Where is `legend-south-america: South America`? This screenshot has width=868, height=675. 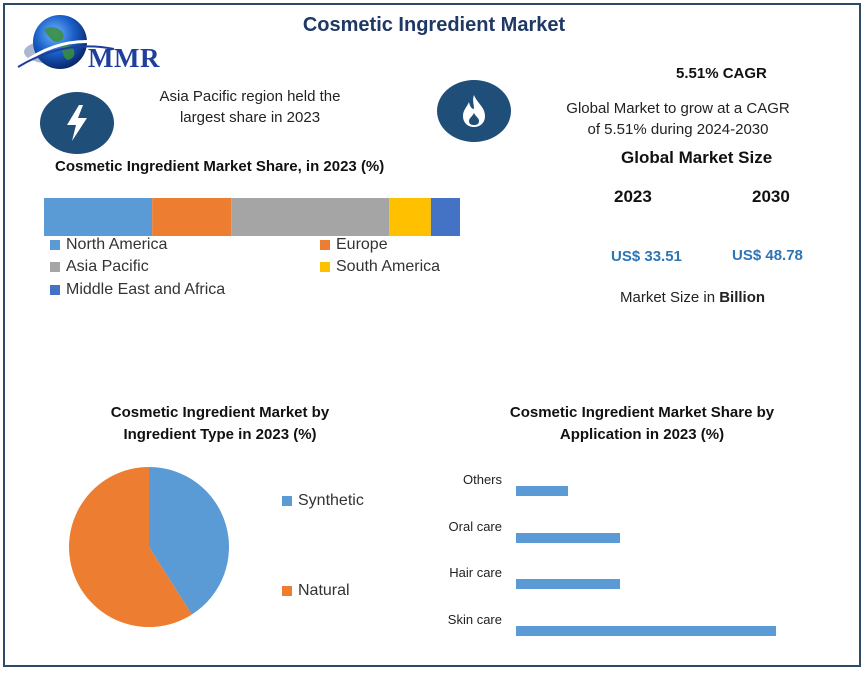
legend-south-america: South America is located at coordinates (380, 267).